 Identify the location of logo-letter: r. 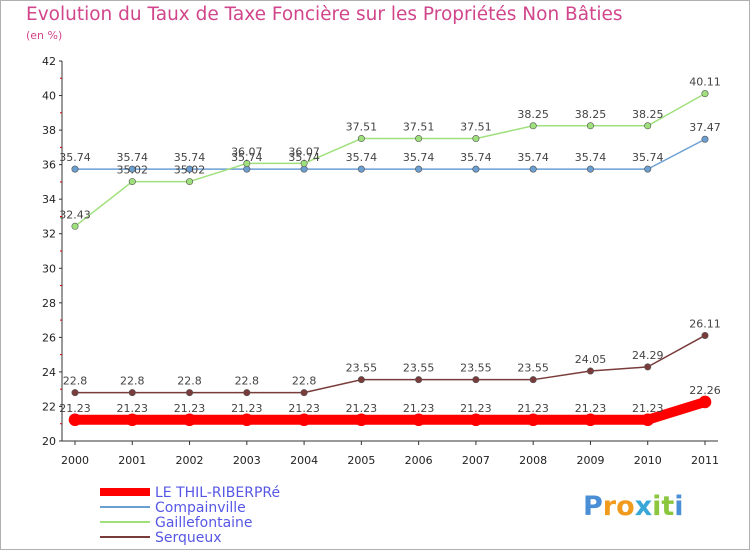
(610, 506).